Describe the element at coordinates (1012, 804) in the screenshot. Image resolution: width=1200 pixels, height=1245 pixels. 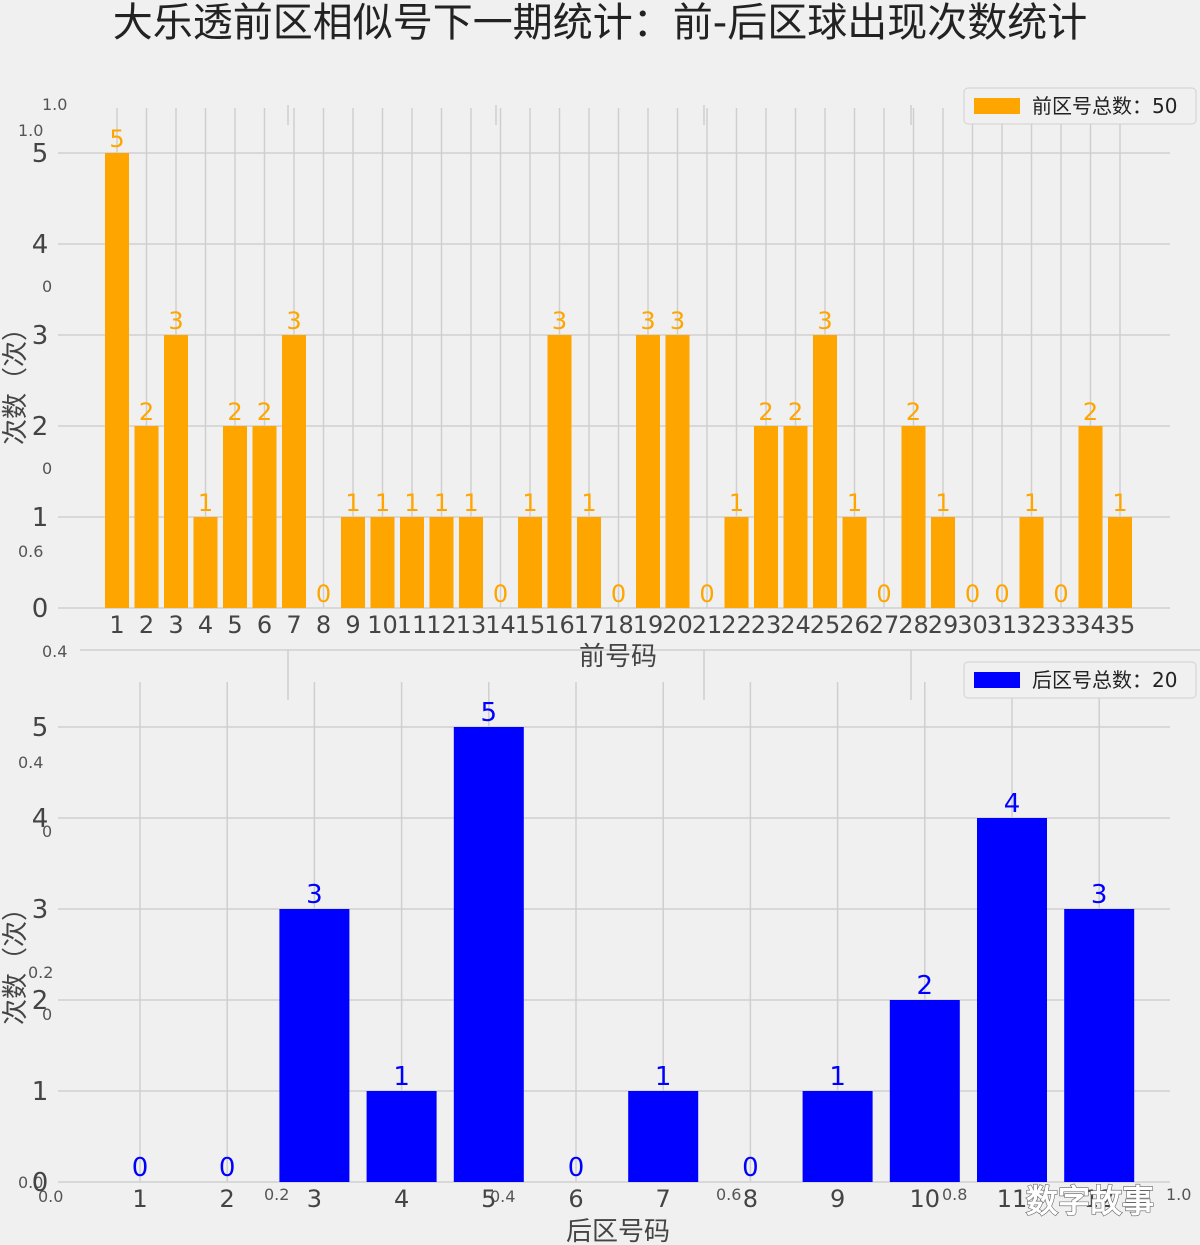
I see `bar-value-label: 4` at that location.